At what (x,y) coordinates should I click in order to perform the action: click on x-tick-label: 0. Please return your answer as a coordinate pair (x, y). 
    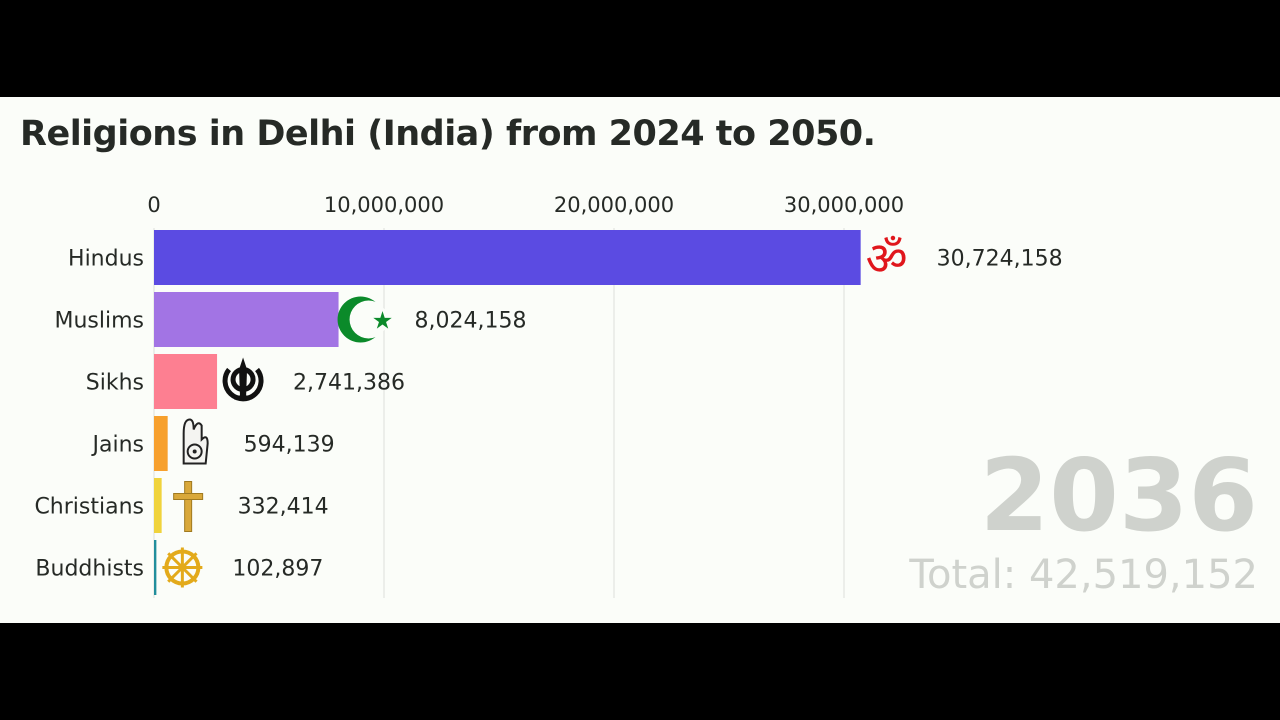
    Looking at the image, I should click on (153, 205).